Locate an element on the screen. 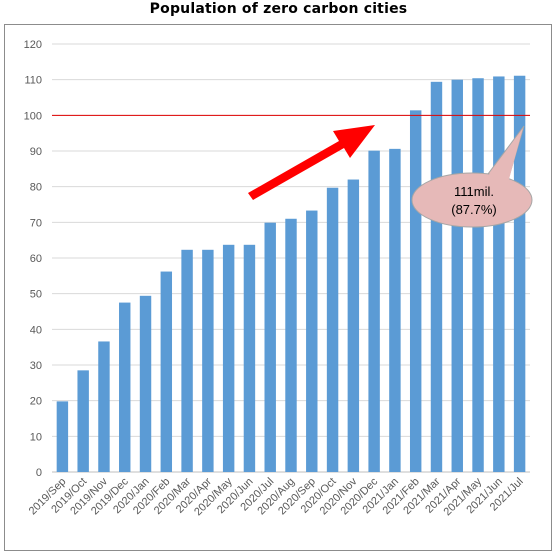  trend-arrow is located at coordinates (311, 162).